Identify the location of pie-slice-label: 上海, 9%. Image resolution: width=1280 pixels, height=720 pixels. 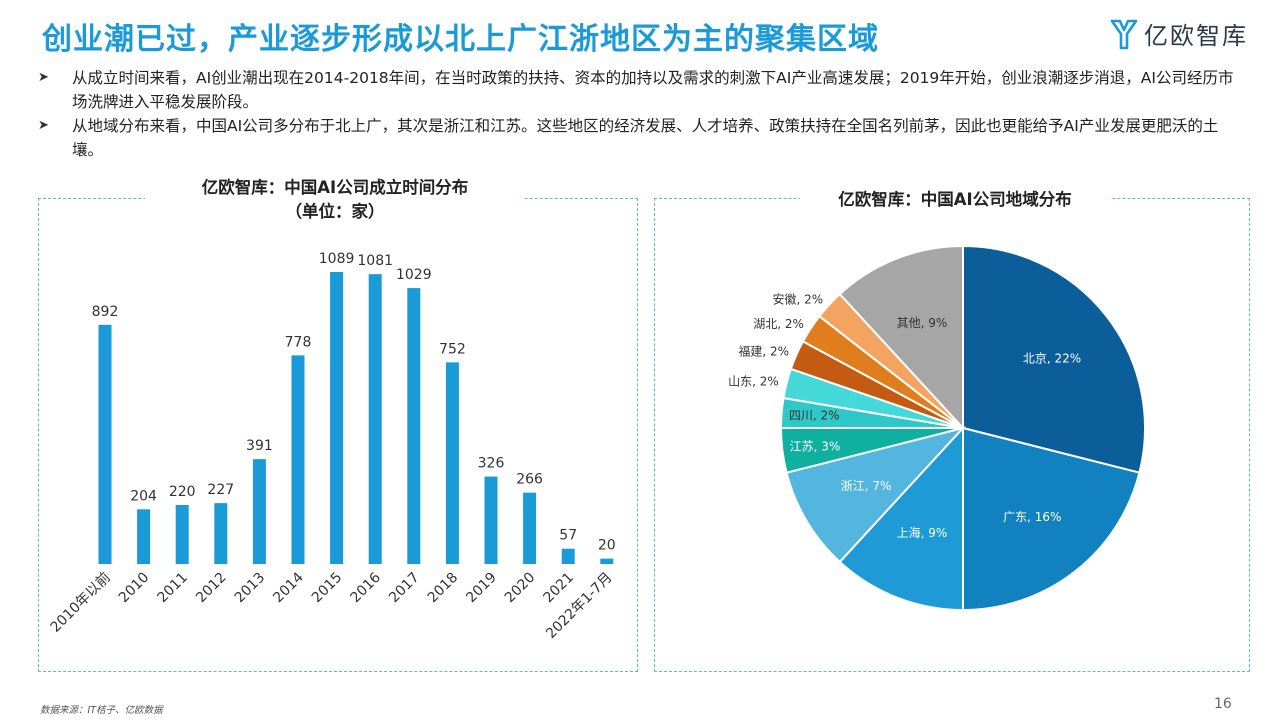
(922, 532).